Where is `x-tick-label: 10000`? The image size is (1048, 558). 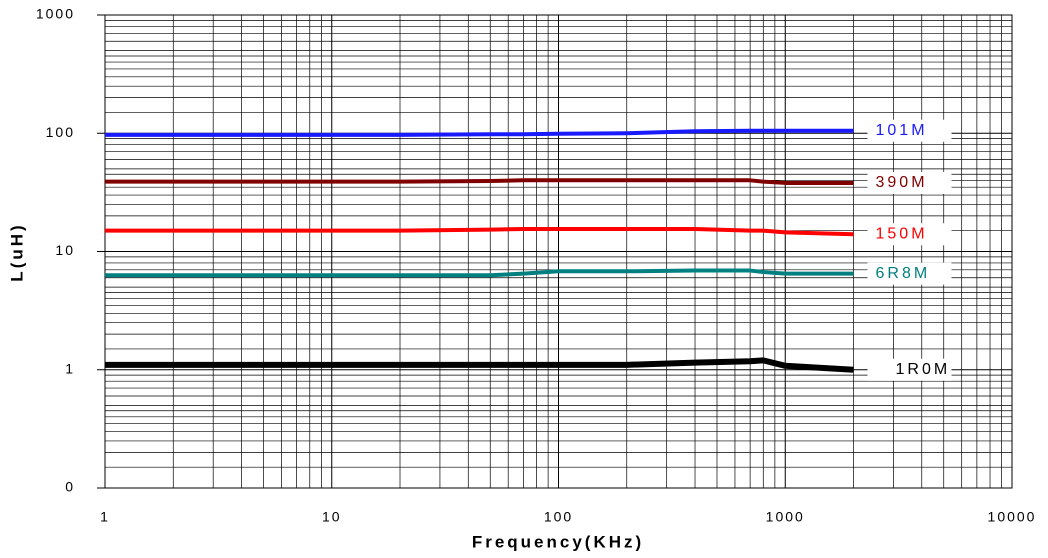
x-tick-label: 10000 is located at coordinates (1012, 517).